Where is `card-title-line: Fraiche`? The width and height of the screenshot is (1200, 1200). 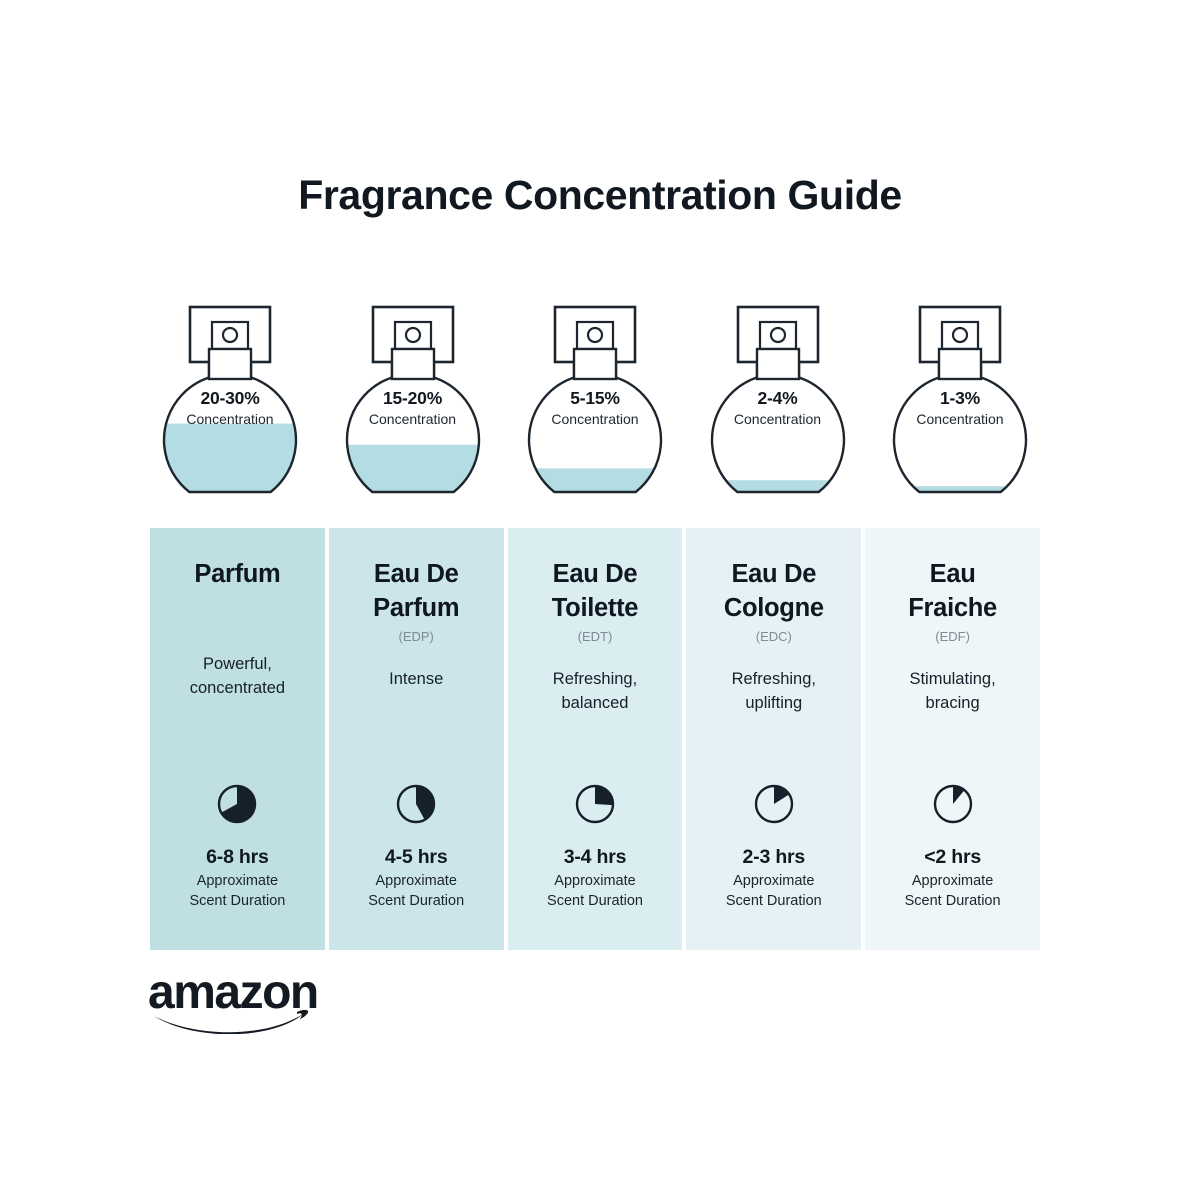 card-title-line: Fraiche is located at coordinates (952, 607).